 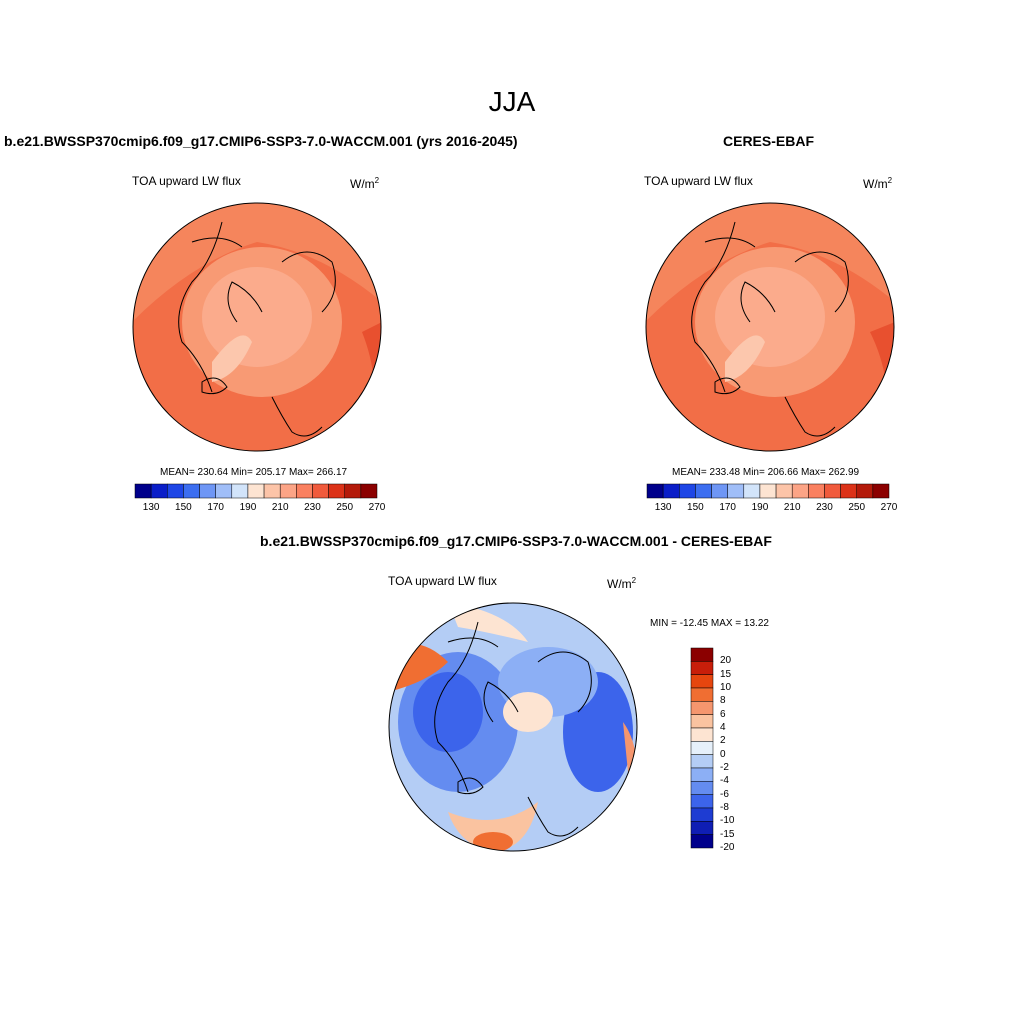 I want to click on colorbar-tick-label: 10, so click(x=726, y=687).